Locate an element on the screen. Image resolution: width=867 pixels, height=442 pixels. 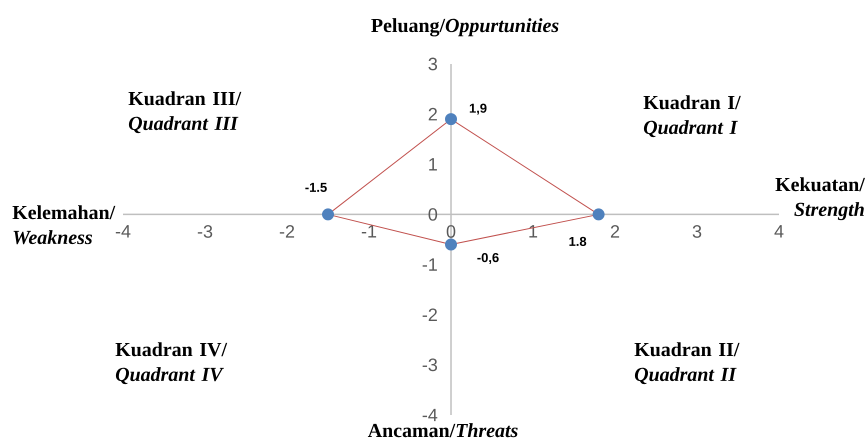
y-tick-label: -4 is located at coordinates (430, 415).